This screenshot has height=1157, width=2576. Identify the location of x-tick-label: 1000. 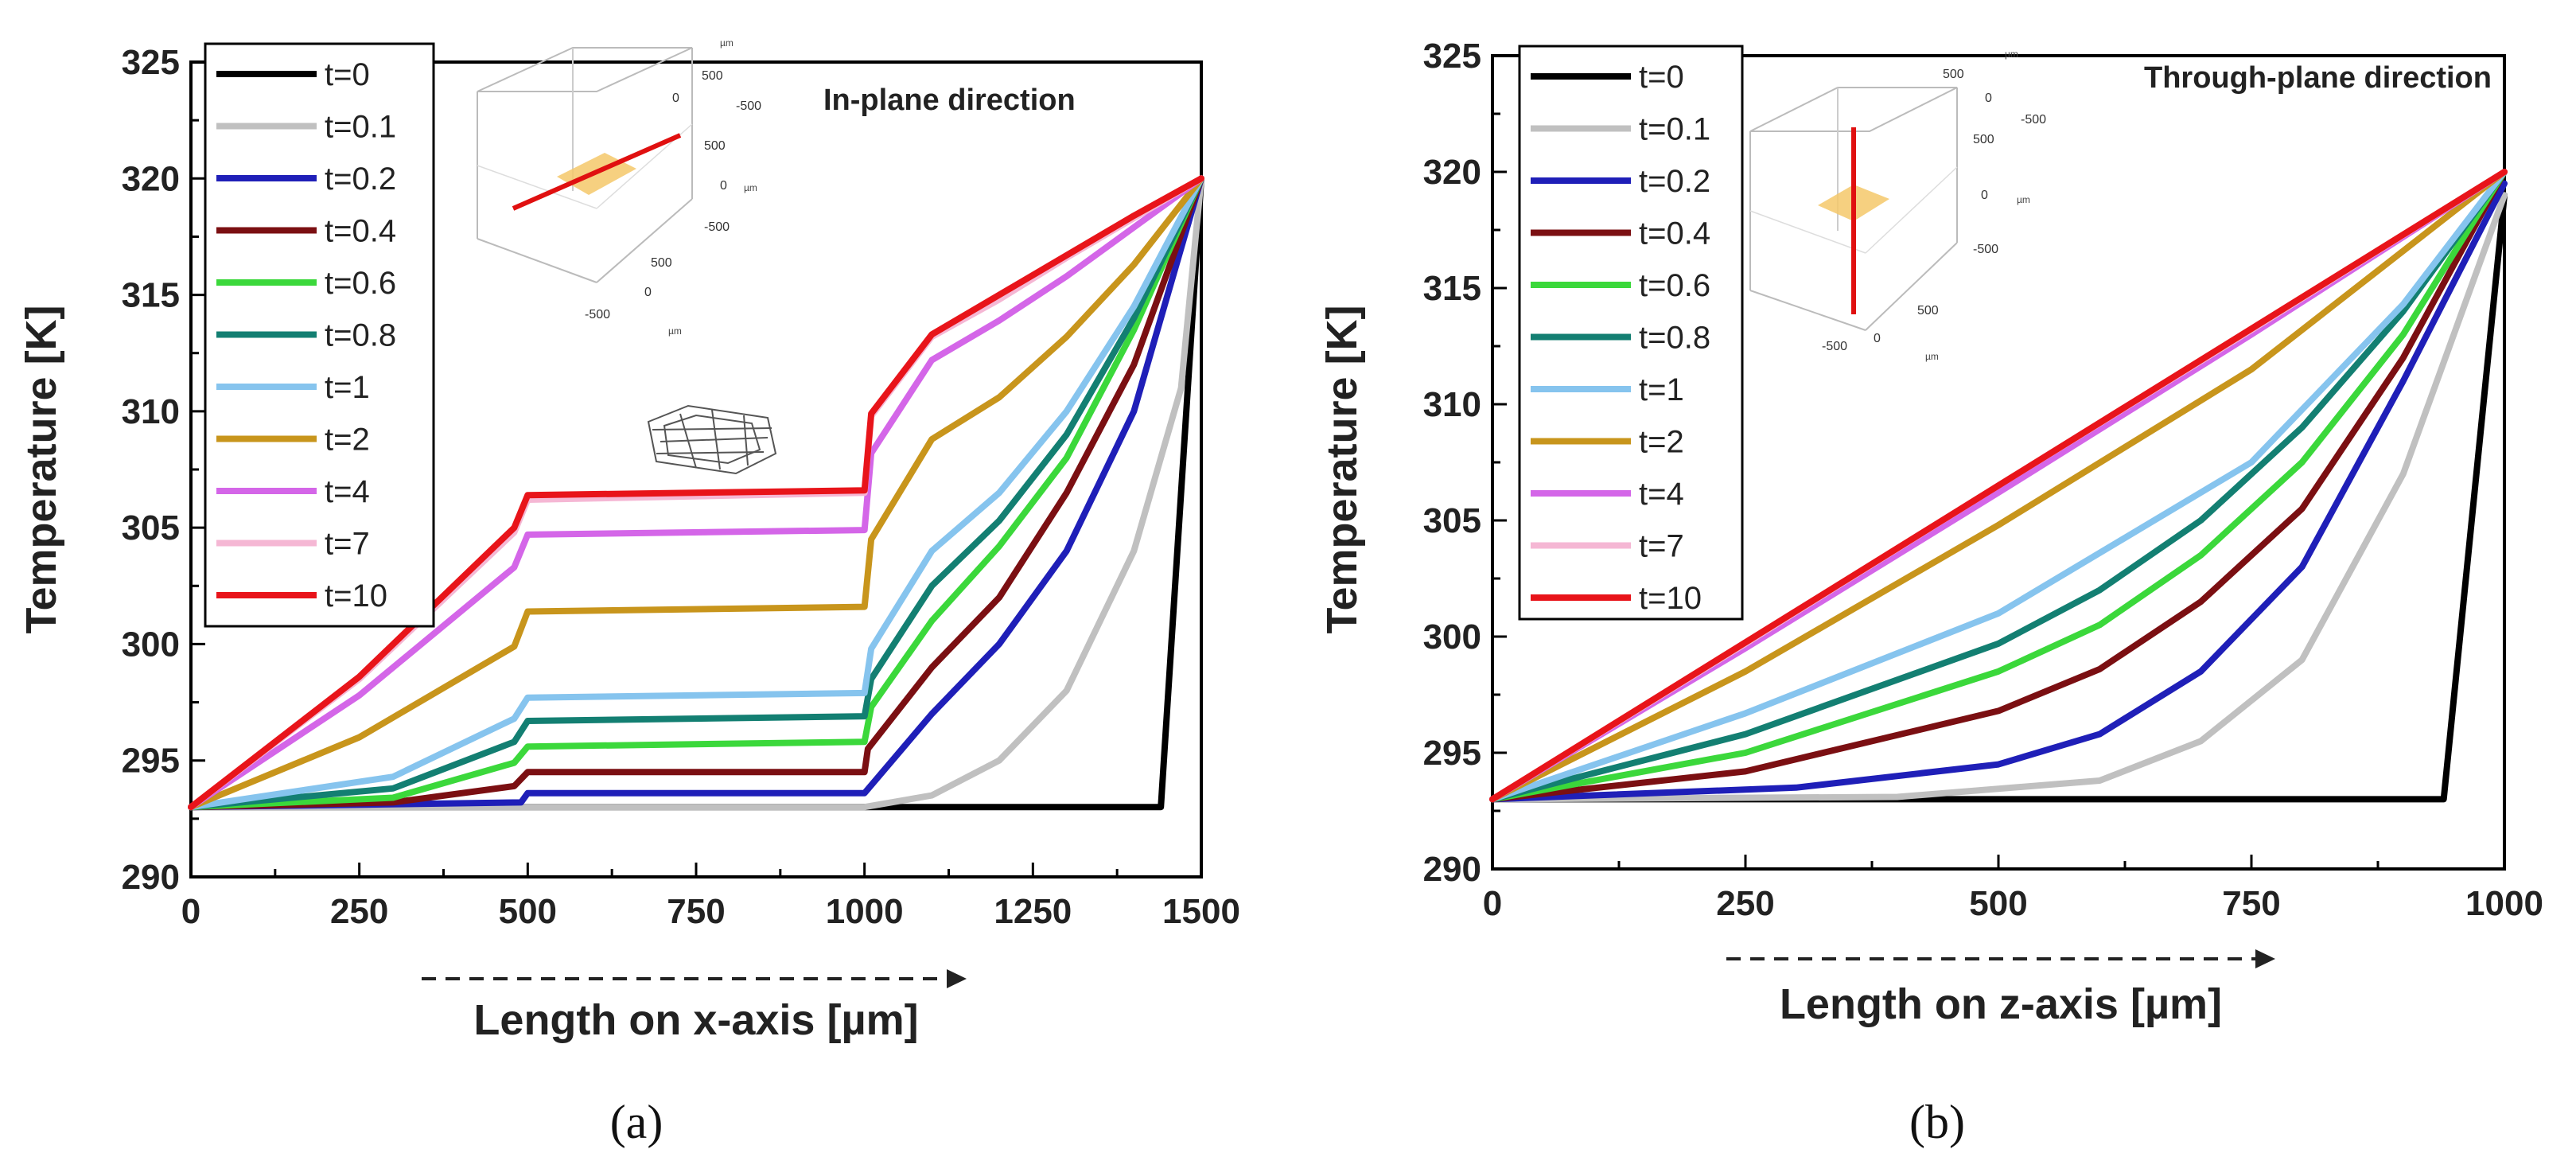
(865, 911).